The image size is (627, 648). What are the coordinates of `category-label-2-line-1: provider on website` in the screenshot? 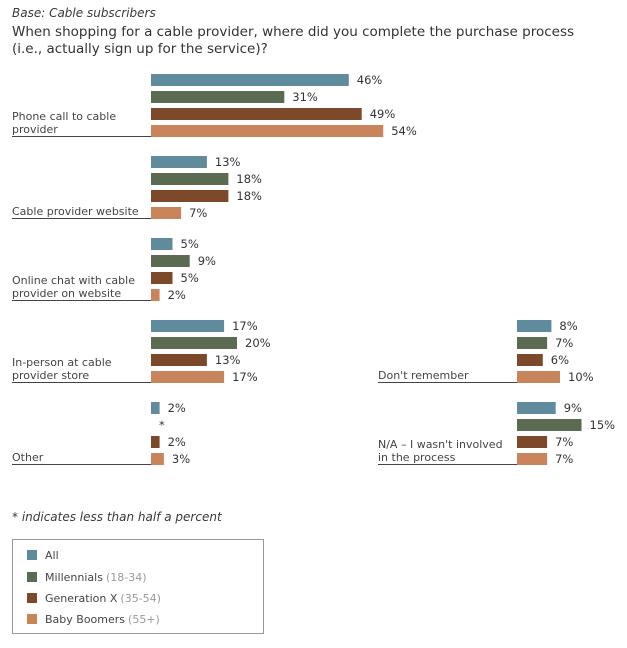 It's located at (66, 293).